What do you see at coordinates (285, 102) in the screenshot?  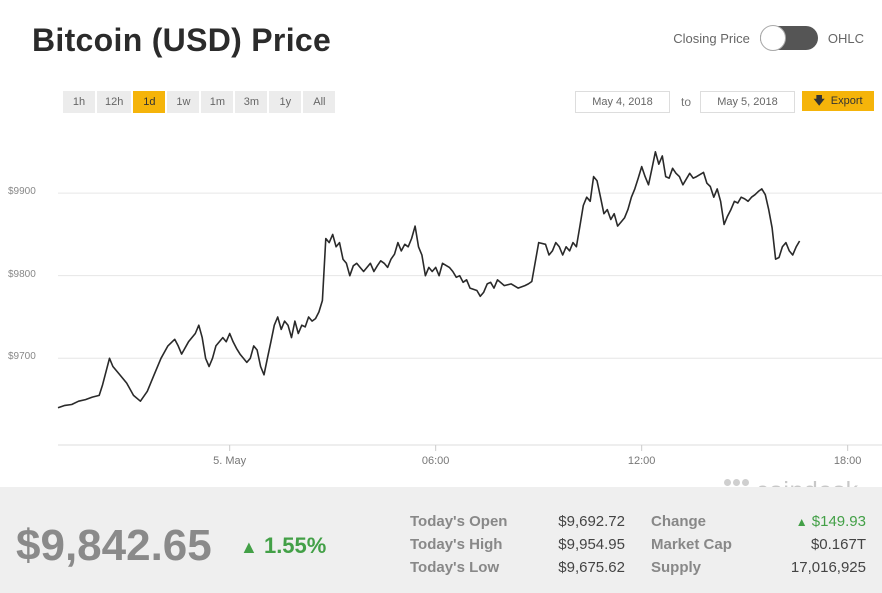 I see `range-button-1y: 1y` at bounding box center [285, 102].